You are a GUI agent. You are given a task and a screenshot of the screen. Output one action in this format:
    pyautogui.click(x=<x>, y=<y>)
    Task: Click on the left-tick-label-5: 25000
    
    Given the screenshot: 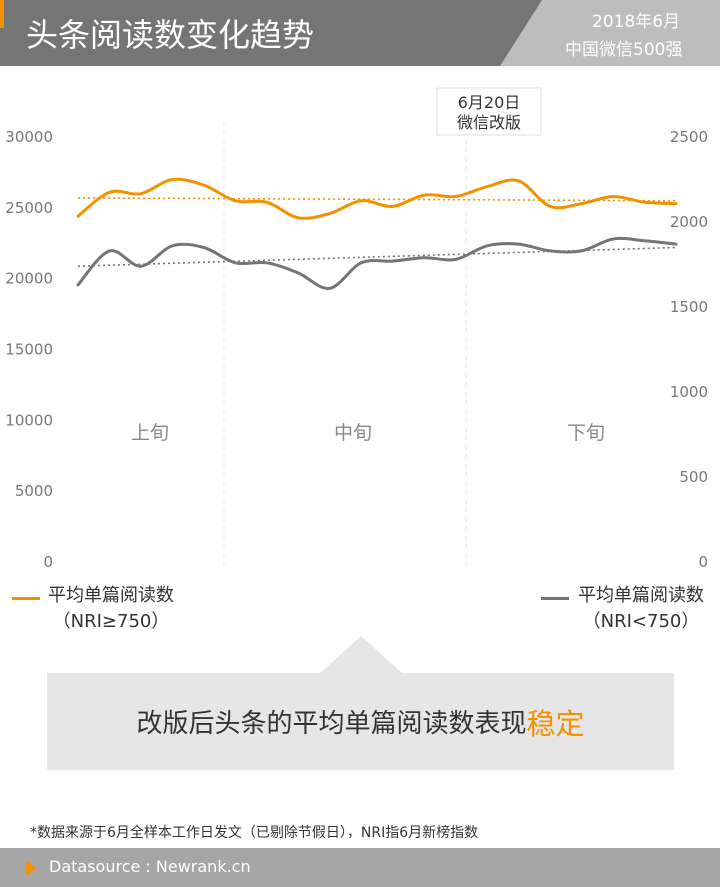 What is the action you would take?
    pyautogui.click(x=29, y=208)
    